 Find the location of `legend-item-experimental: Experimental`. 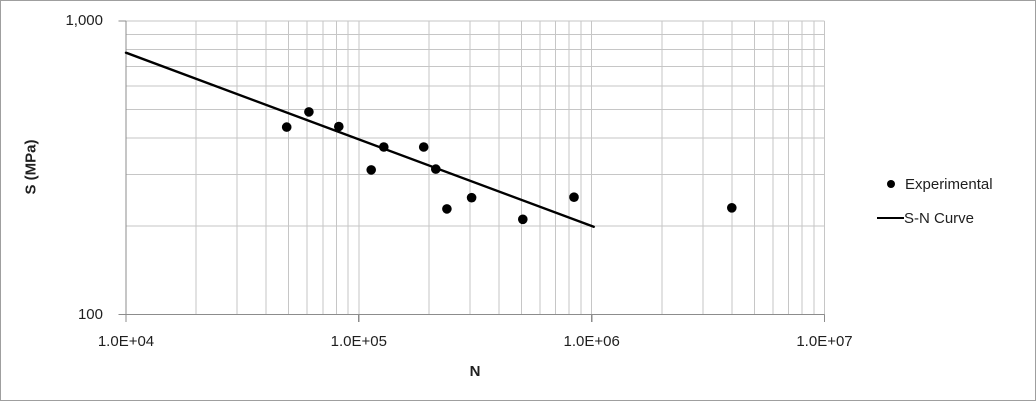

legend-item-experimental: Experimental is located at coordinates (935, 184).